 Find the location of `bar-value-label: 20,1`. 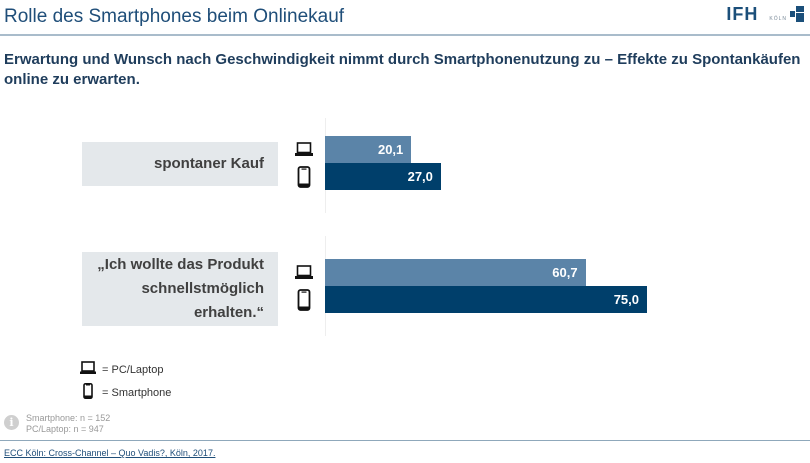

bar-value-label: 20,1 is located at coordinates (390, 149).